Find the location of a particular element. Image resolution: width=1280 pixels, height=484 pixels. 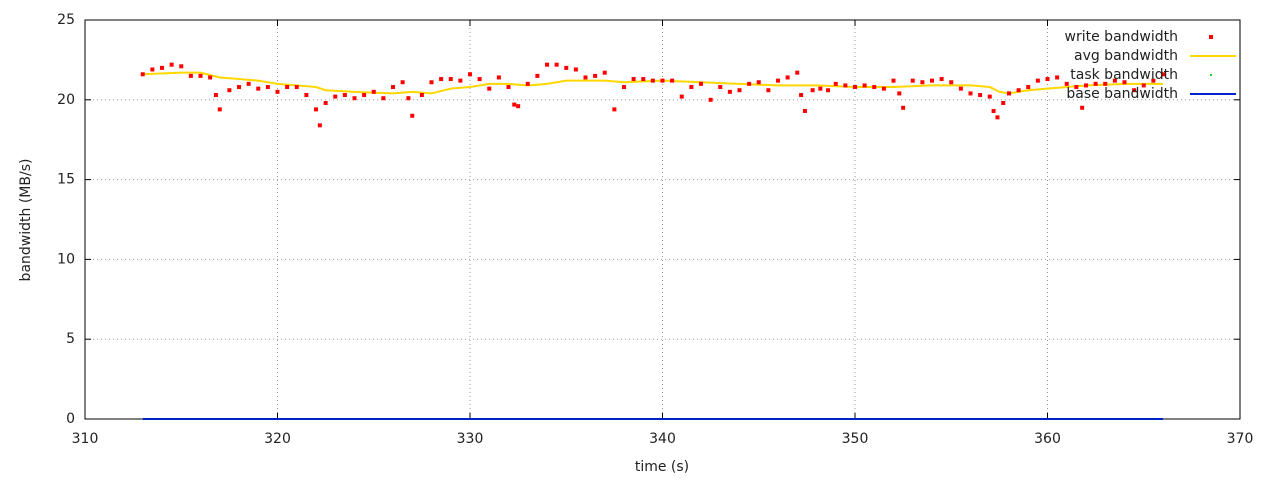

y-axis-label: bandwidth (MB/s) is located at coordinates (26, 220).